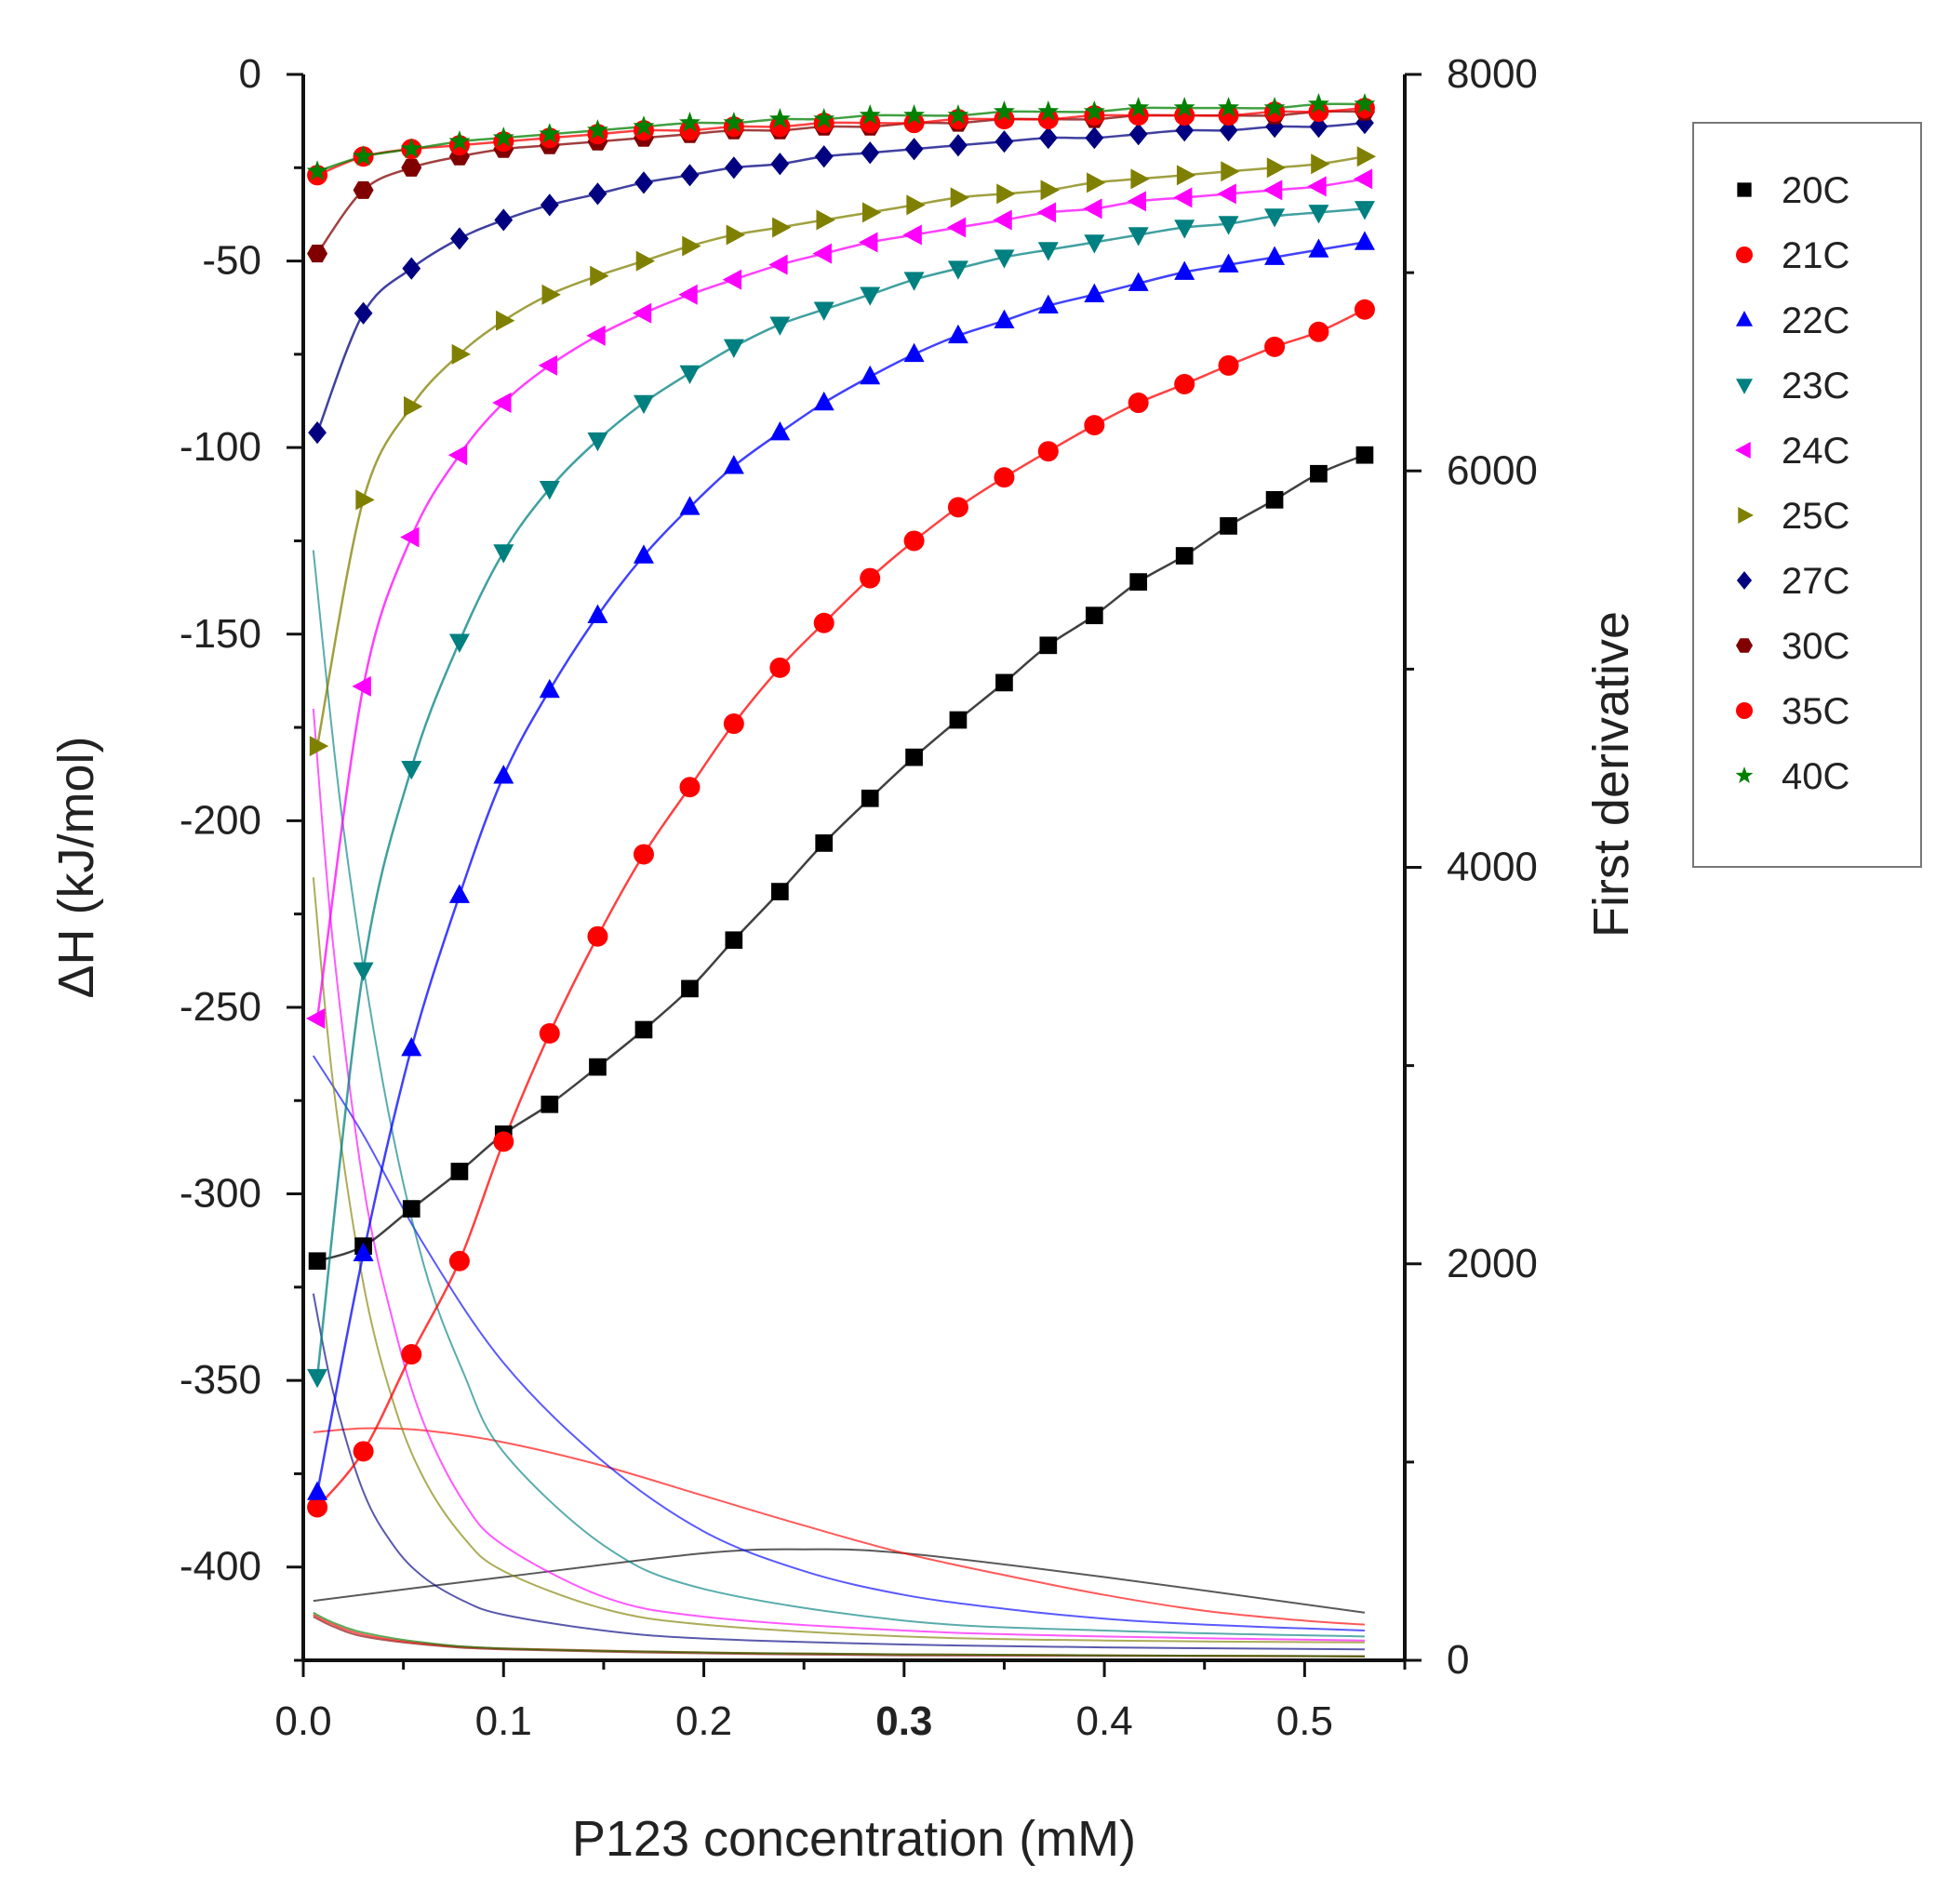 The image size is (1949, 1904). Describe the element at coordinates (1815, 451) in the screenshot. I see `legend-label: 24C` at that location.